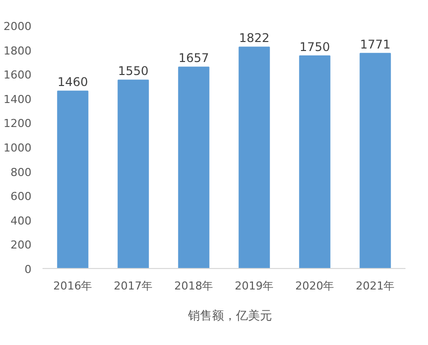 The width and height of the screenshot is (428, 345). I want to click on data-label: 1550, so click(133, 71).